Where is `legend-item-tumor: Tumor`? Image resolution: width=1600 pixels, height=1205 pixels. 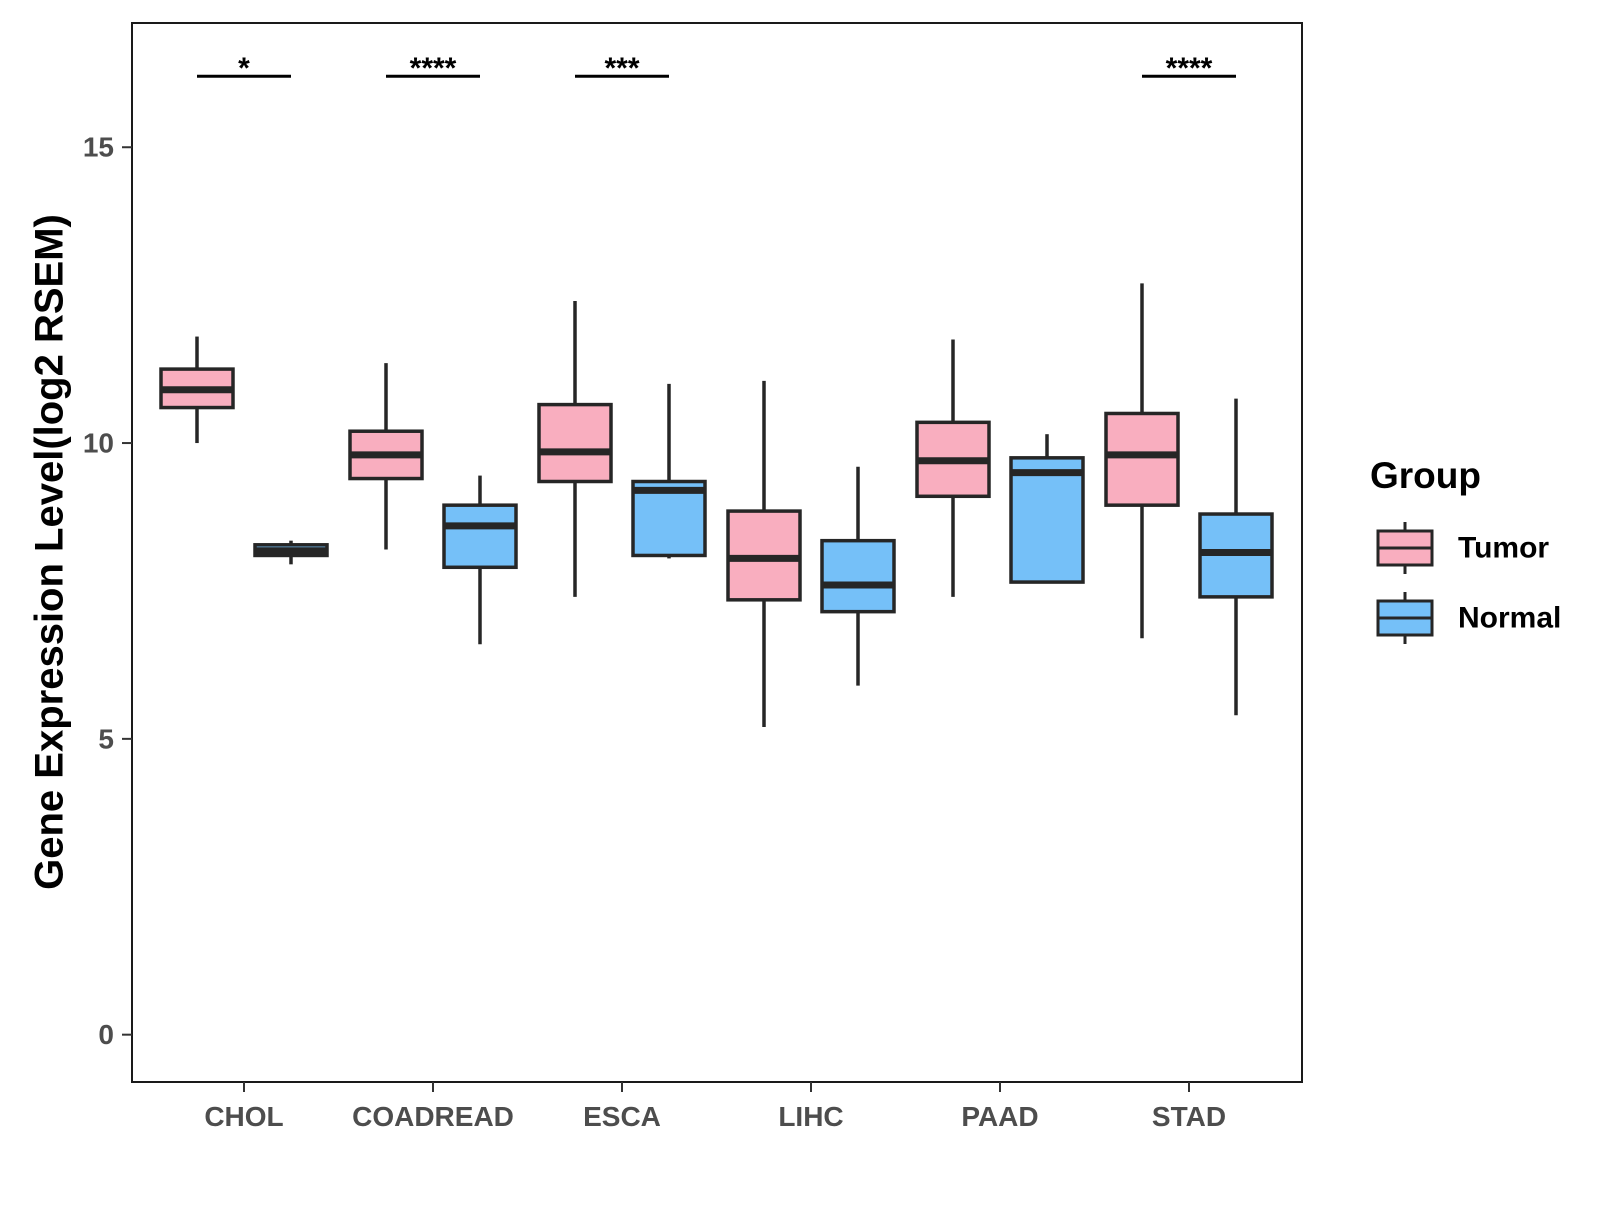
legend-item-tumor: Tumor is located at coordinates (1462, 548).